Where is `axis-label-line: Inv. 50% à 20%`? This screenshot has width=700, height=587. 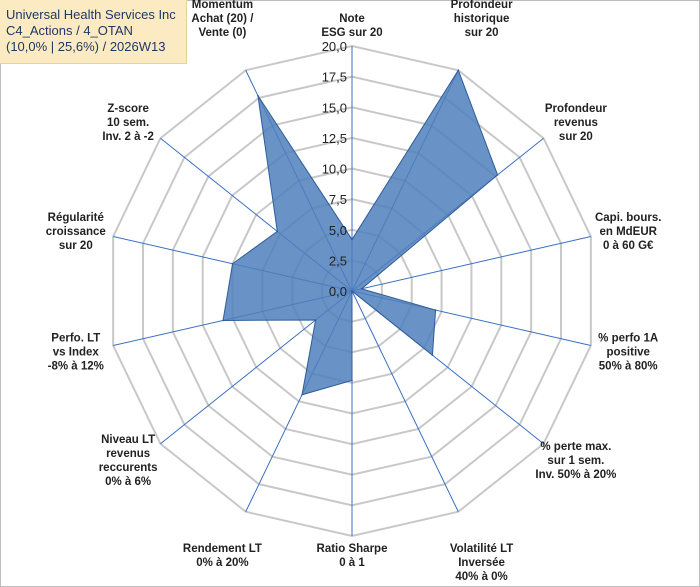 axis-label-line: Inv. 50% à 20% is located at coordinates (575, 475).